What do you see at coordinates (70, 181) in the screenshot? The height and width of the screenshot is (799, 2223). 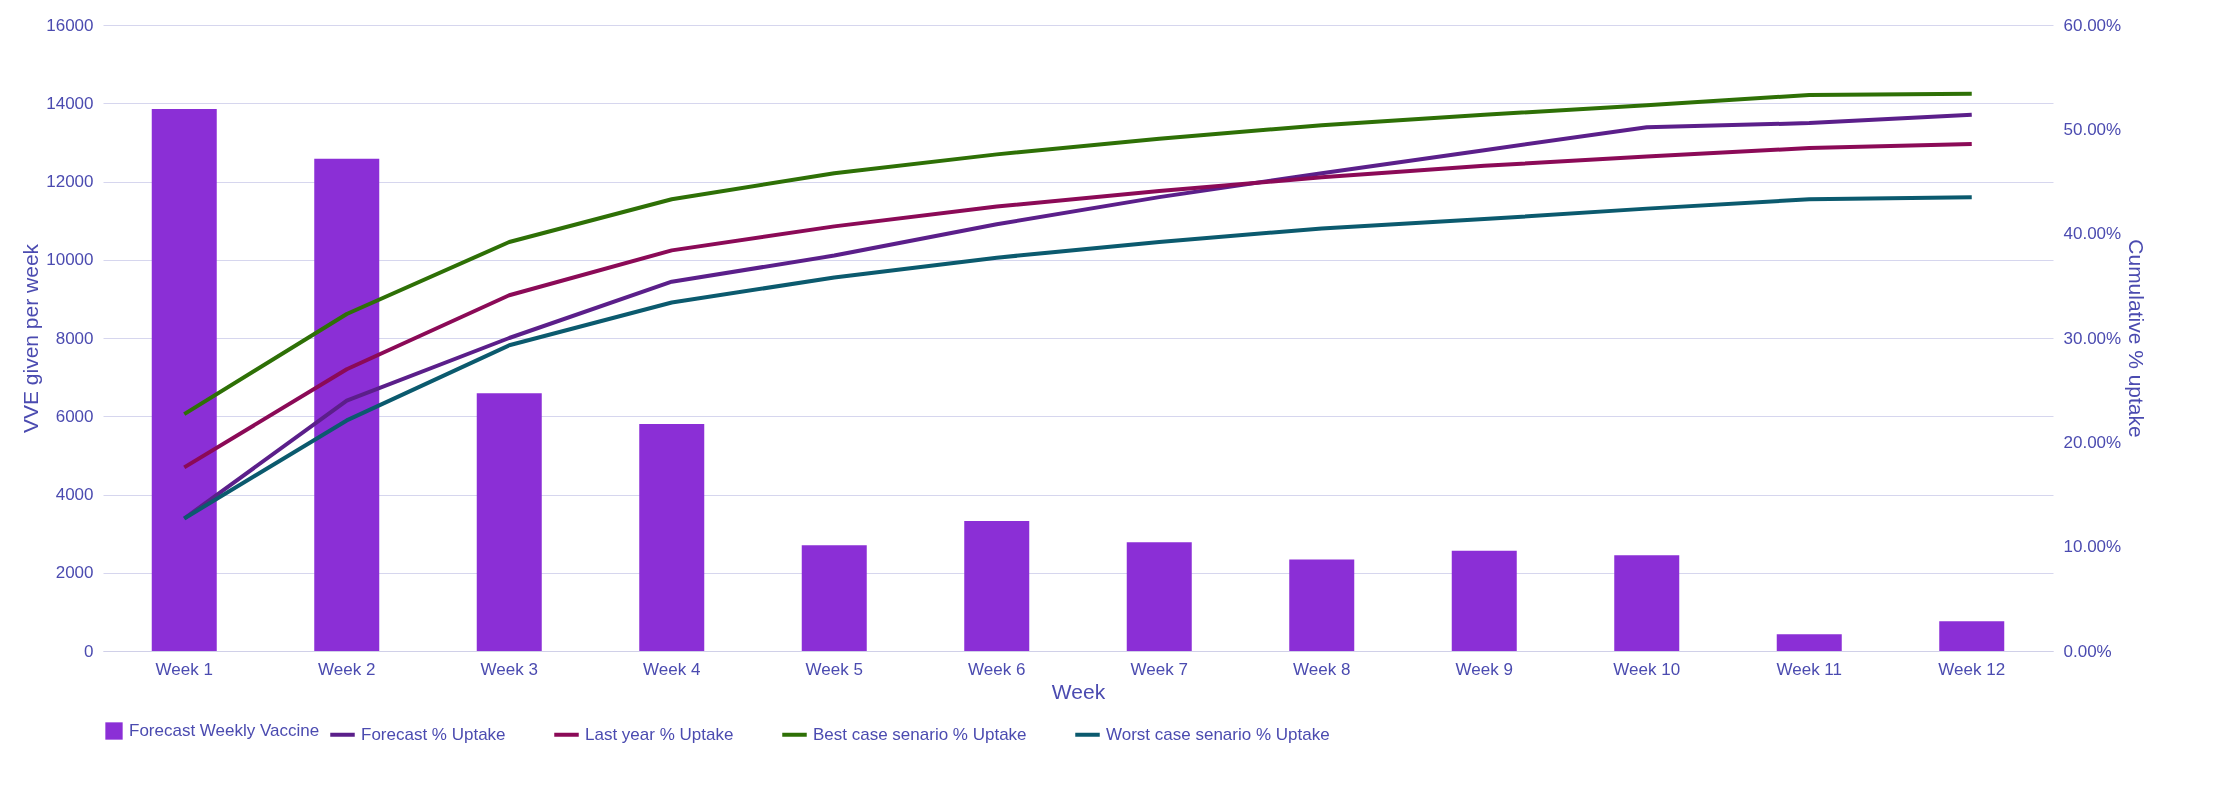 I see `y-tick-label: 12000` at bounding box center [70, 181].